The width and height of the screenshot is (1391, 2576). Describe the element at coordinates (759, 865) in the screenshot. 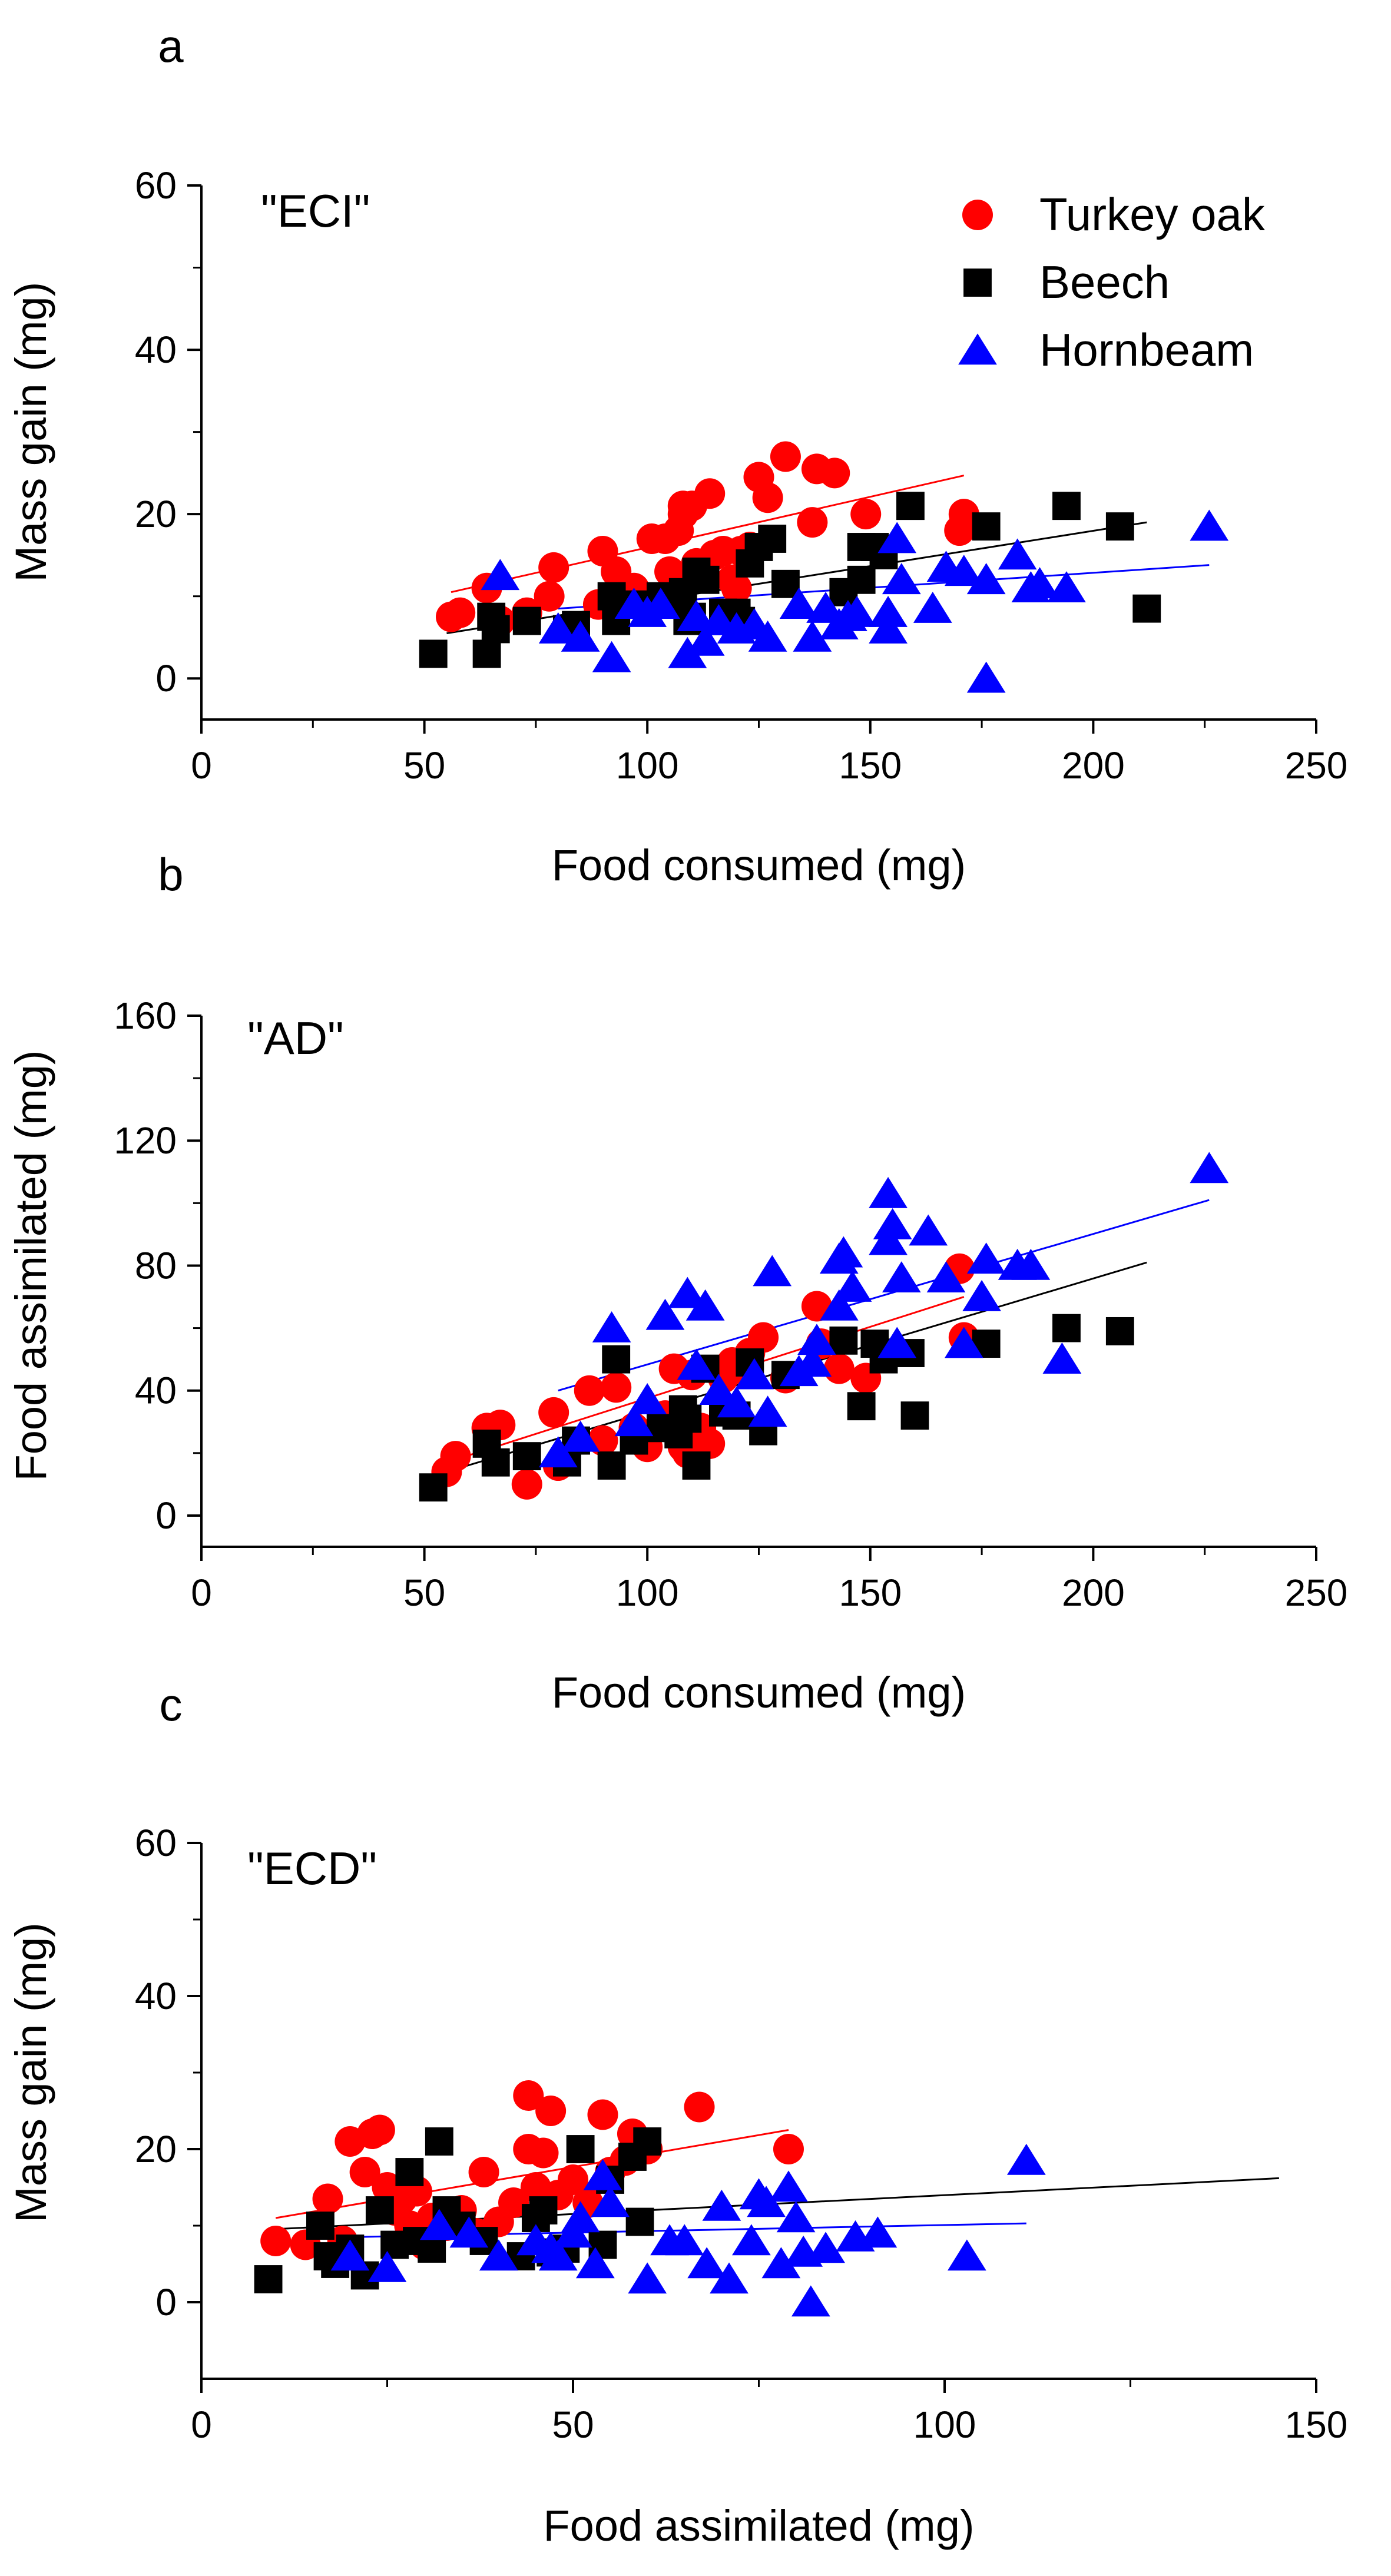

I see `x-axis-title: Food consumed (mg)` at that location.